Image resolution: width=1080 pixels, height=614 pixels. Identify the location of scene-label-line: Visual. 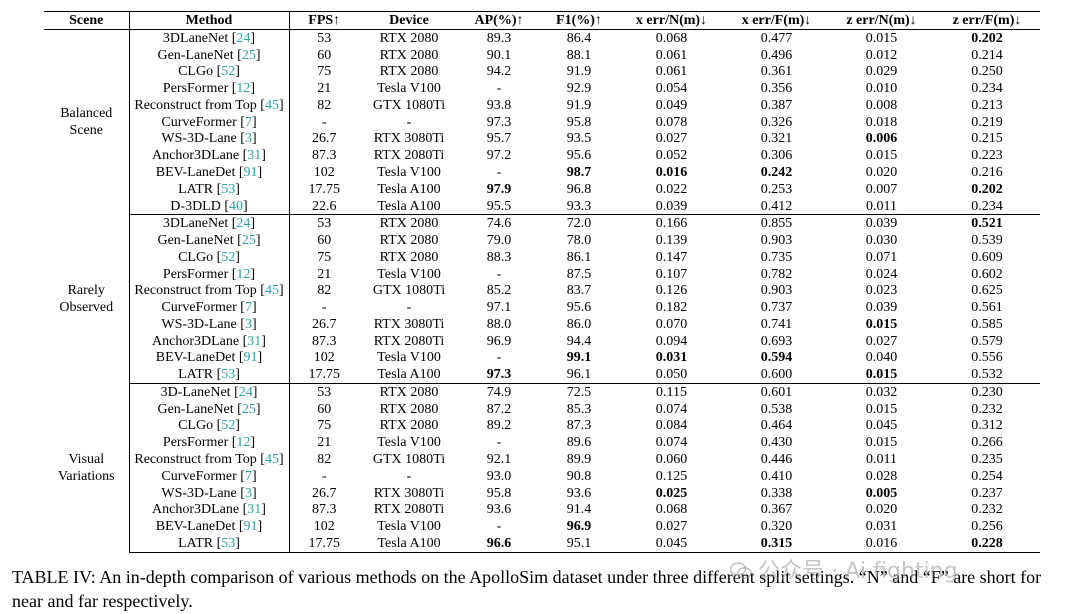
(86, 459).